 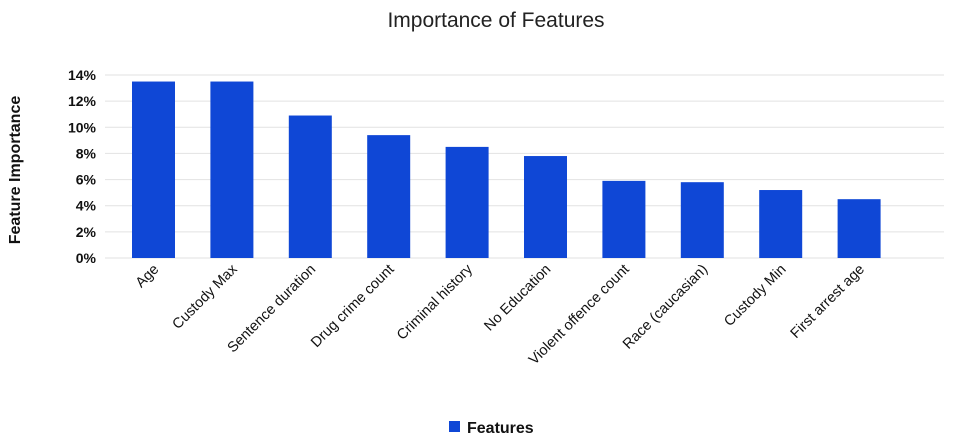 What do you see at coordinates (755, 296) in the screenshot?
I see `x-tick-label: Custody Min` at bounding box center [755, 296].